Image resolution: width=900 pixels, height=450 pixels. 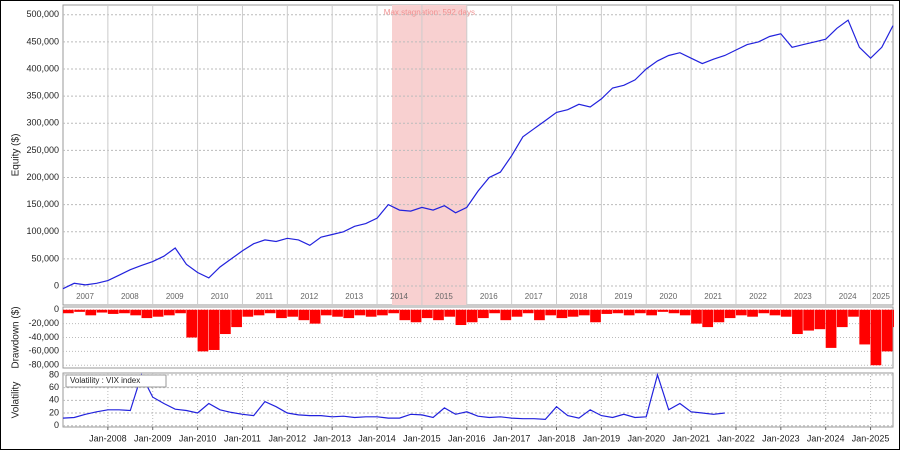 I want to click on x-tick-label: Jan-2009, so click(x=153, y=438).